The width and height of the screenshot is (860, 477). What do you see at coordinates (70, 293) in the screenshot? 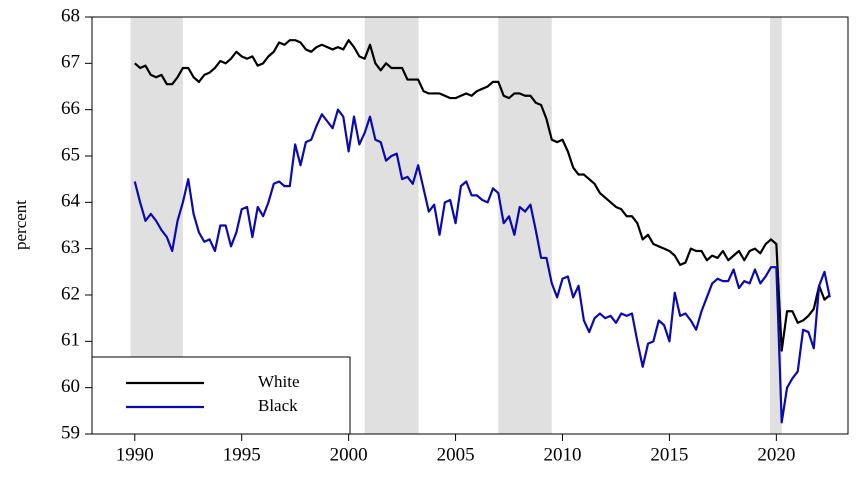
I see `y-tick-label: 62` at bounding box center [70, 293].